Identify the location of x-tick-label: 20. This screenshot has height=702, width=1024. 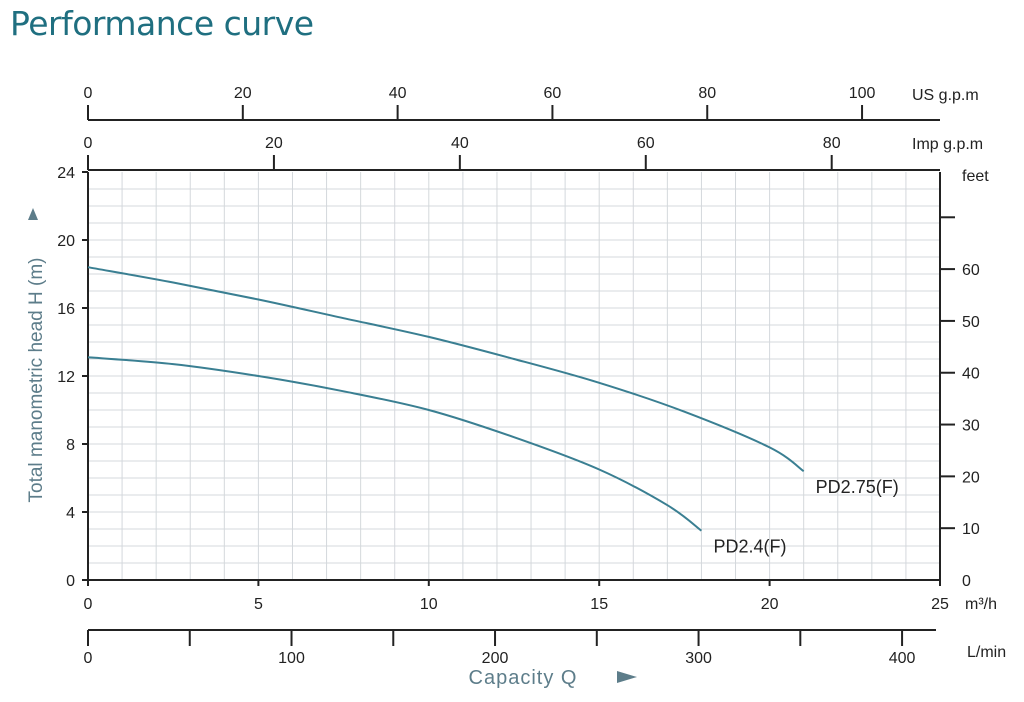
(770, 604).